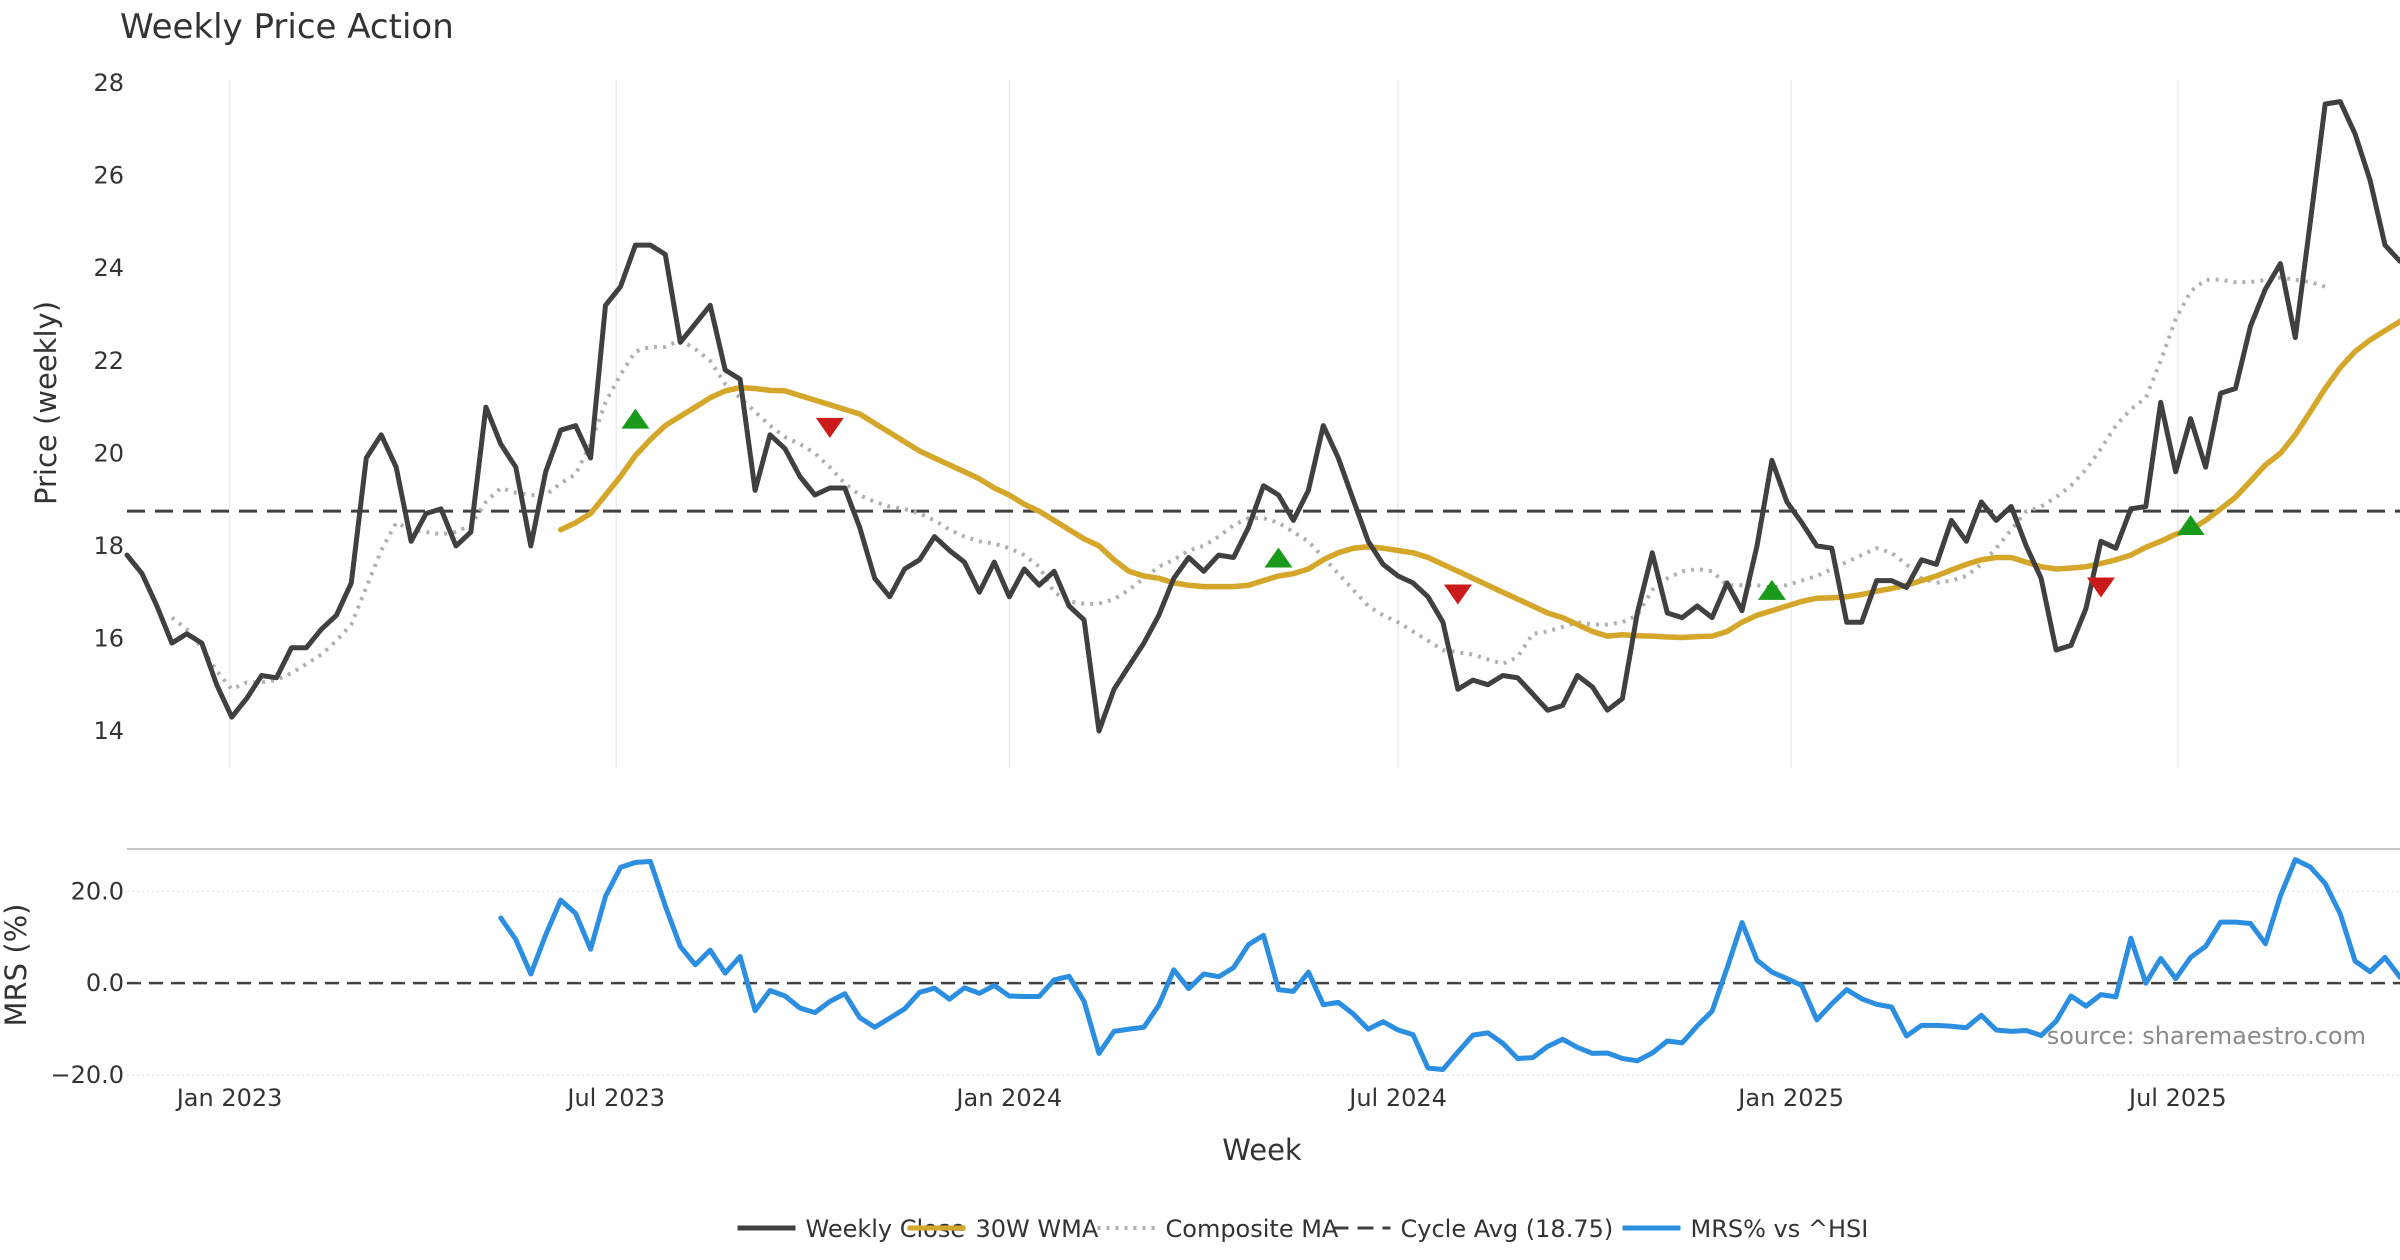  What do you see at coordinates (108, 268) in the screenshot?
I see `price-y-tick-label-5: 24` at bounding box center [108, 268].